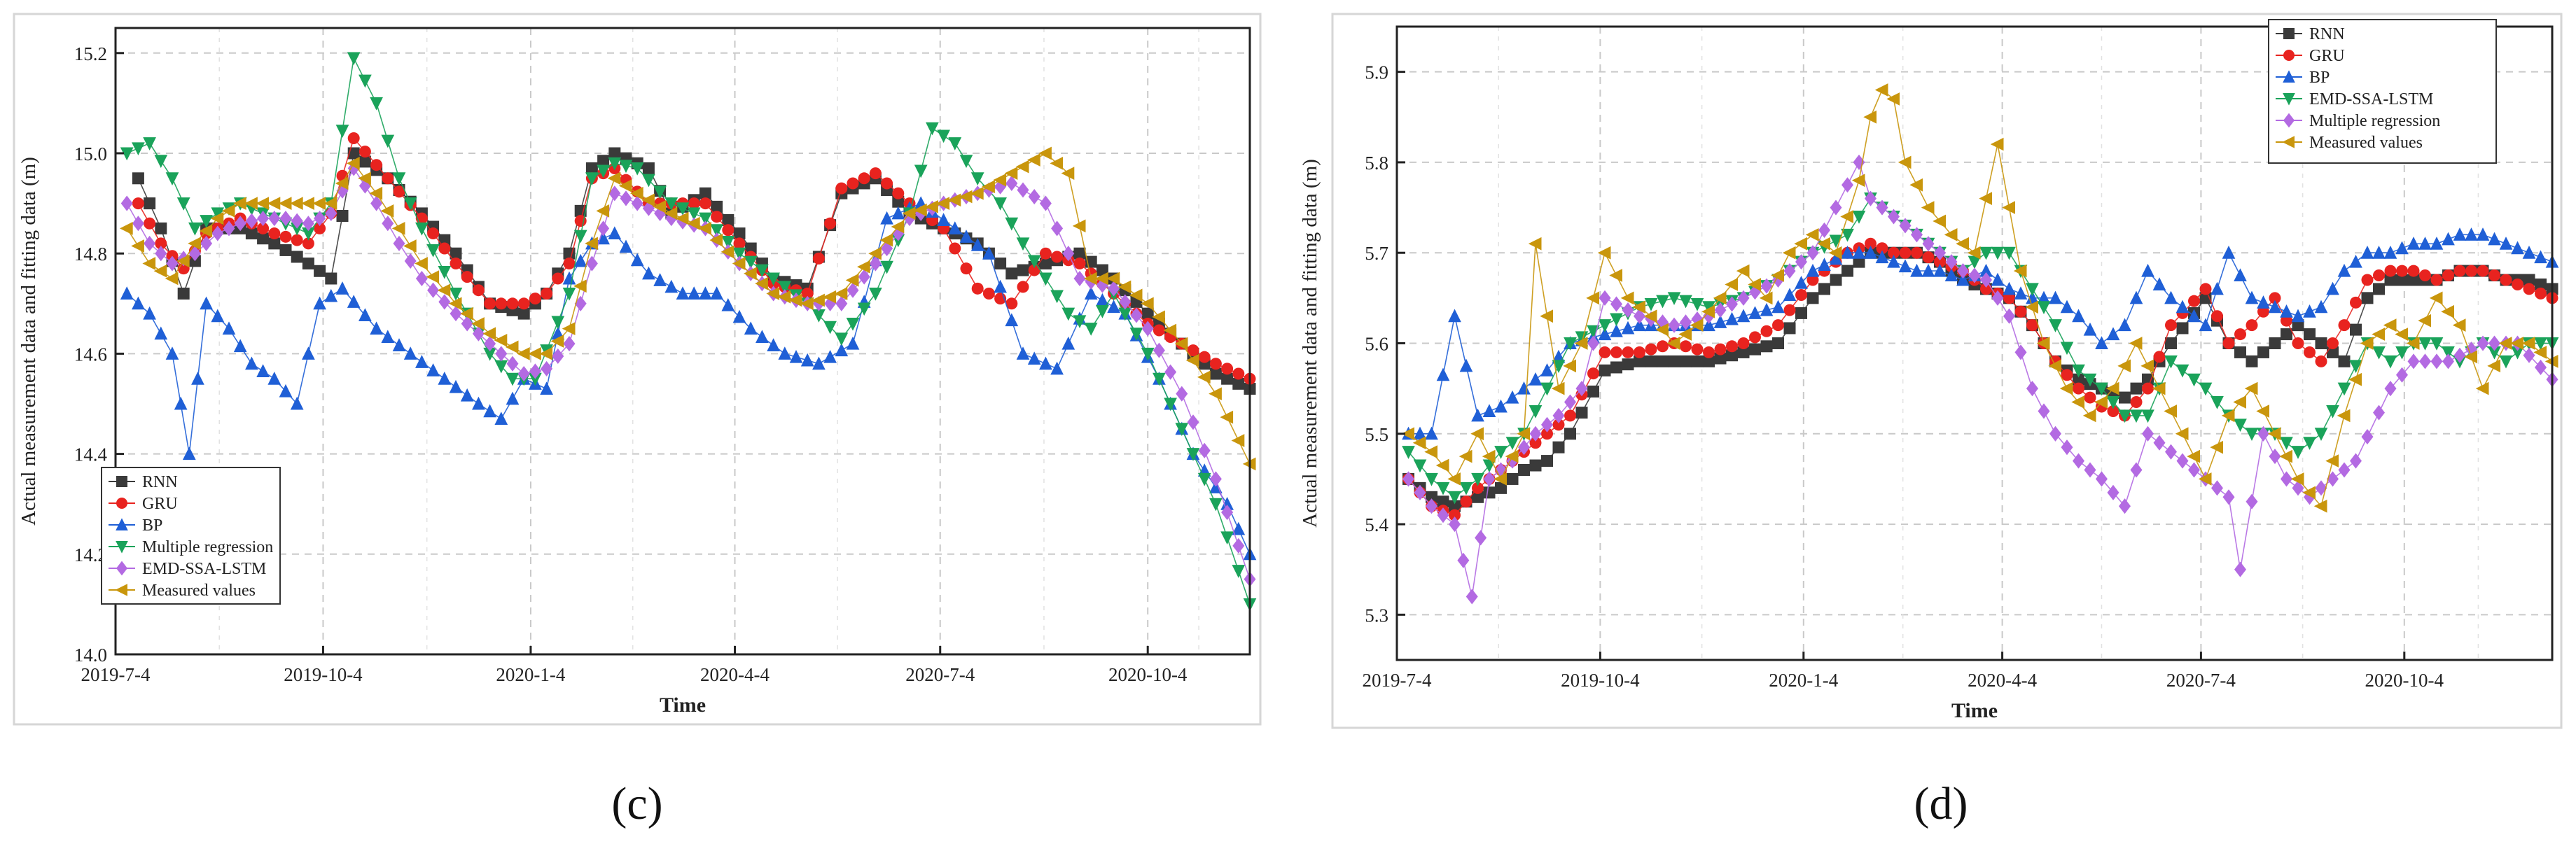 Image resolution: width=2576 pixels, height=844 pixels. I want to click on legend-label: BP, so click(152, 526).